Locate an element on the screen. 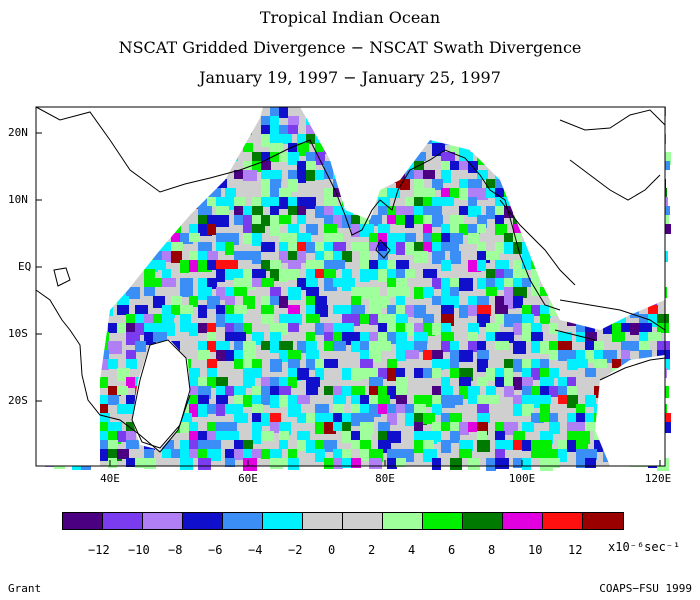  lon-label-100e: 100E is located at coordinates (522, 478).